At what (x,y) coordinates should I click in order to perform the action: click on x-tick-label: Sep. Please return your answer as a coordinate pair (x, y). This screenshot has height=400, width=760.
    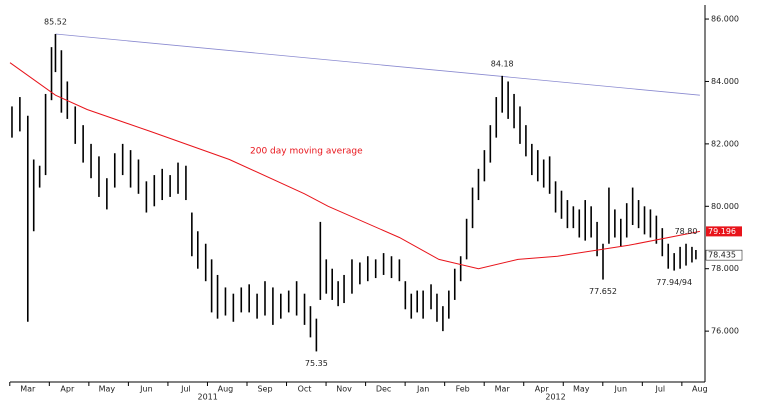
    Looking at the image, I should click on (264, 389).